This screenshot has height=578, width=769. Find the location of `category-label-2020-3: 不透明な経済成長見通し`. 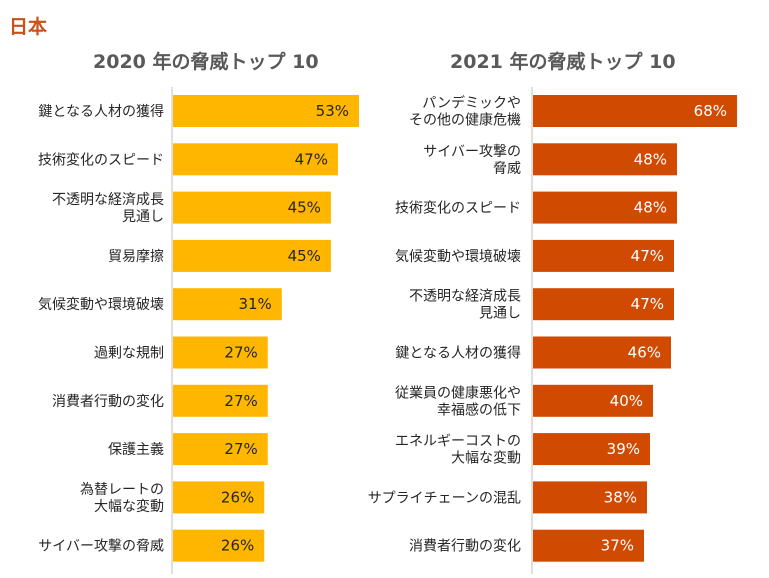

category-label-2020-3: 不透明な経済成長見通し is located at coordinates (108, 208).